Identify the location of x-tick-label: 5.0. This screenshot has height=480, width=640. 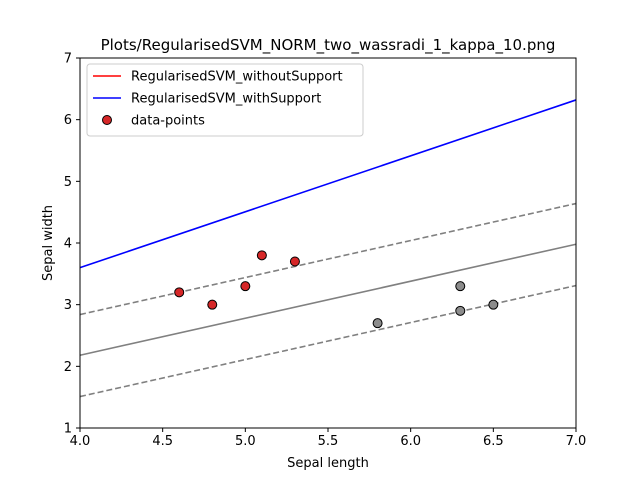
(245, 441).